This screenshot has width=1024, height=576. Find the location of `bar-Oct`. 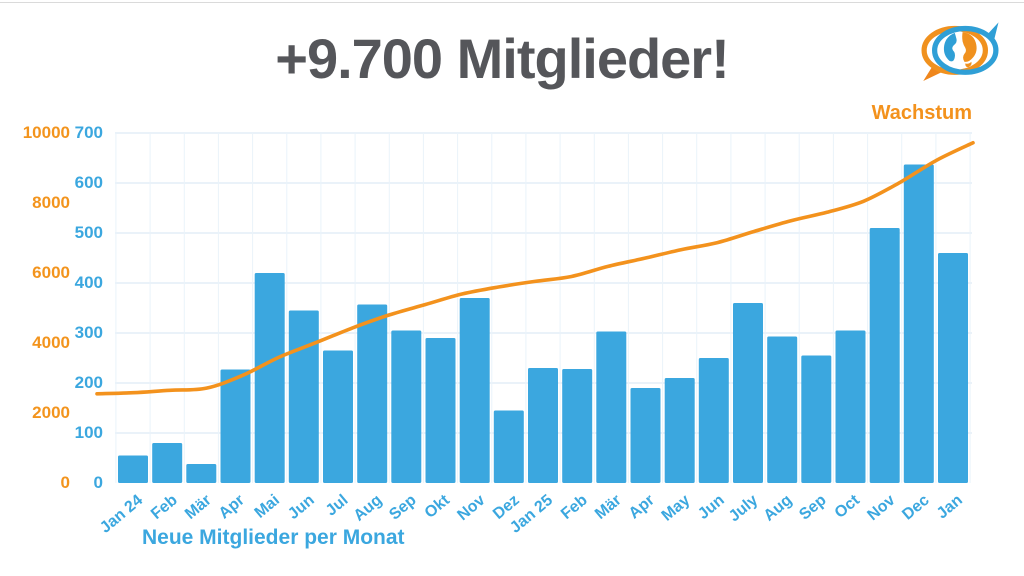

bar-Oct is located at coordinates (850, 406).